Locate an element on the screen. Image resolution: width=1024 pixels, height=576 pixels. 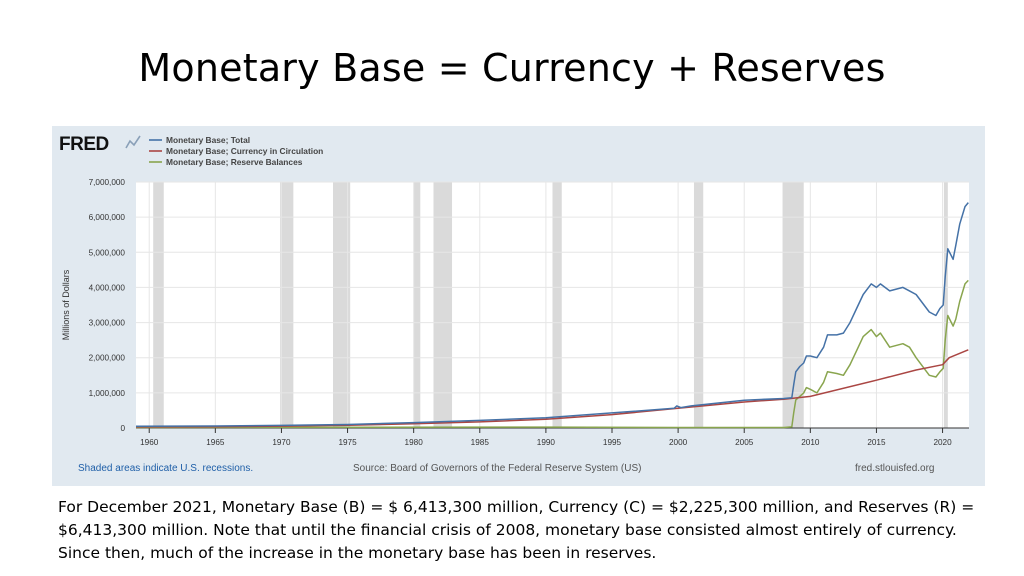
y-tick-label: 7,000,000 is located at coordinates (107, 182).